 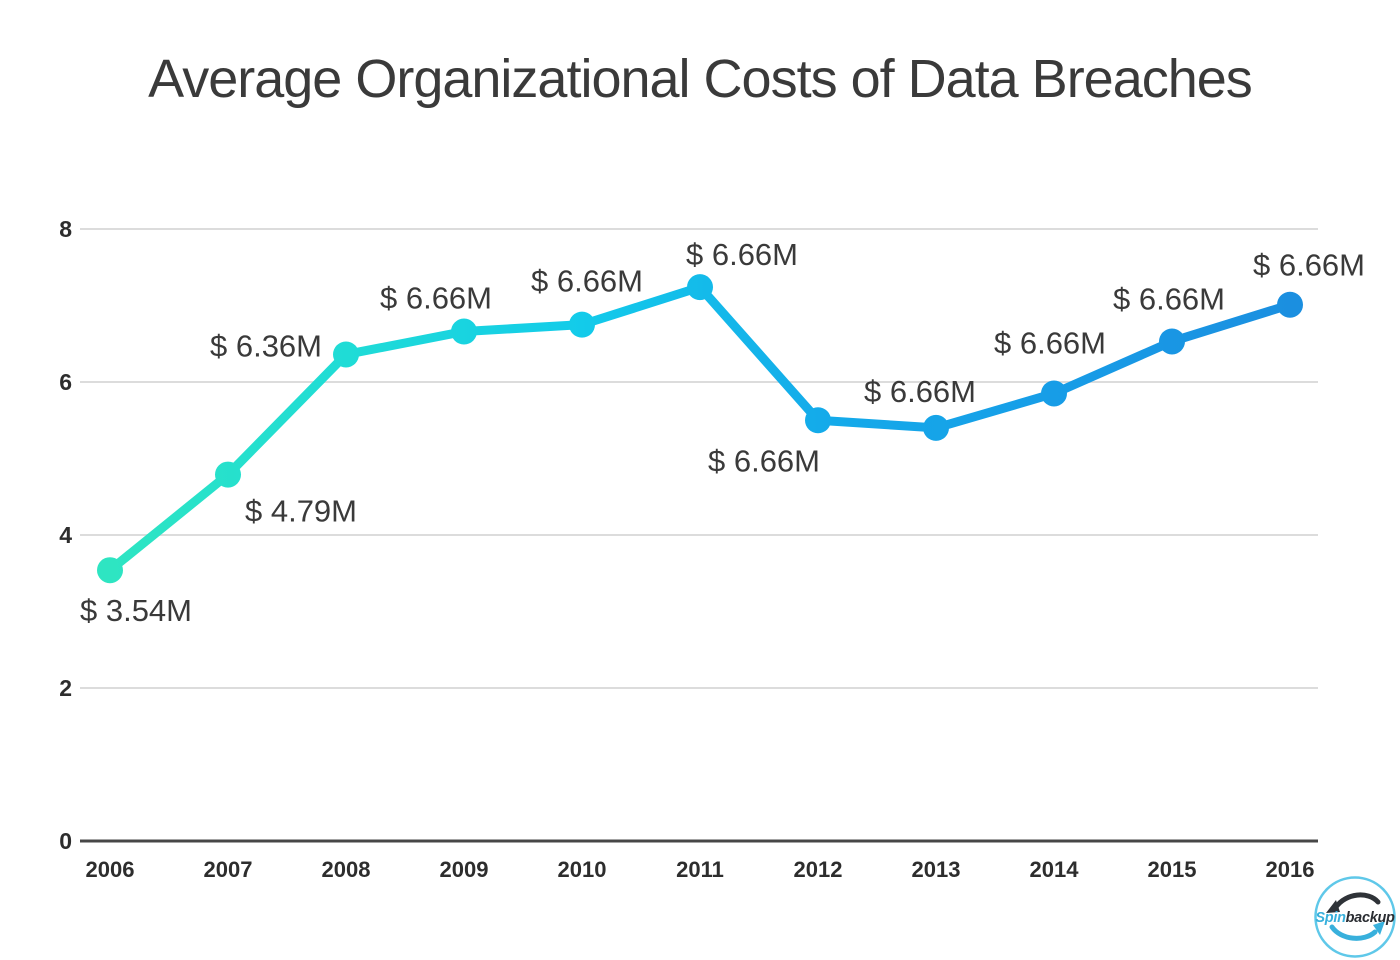 What do you see at coordinates (742, 254) in the screenshot?
I see `data-label-2011: $ 6.66M` at bounding box center [742, 254].